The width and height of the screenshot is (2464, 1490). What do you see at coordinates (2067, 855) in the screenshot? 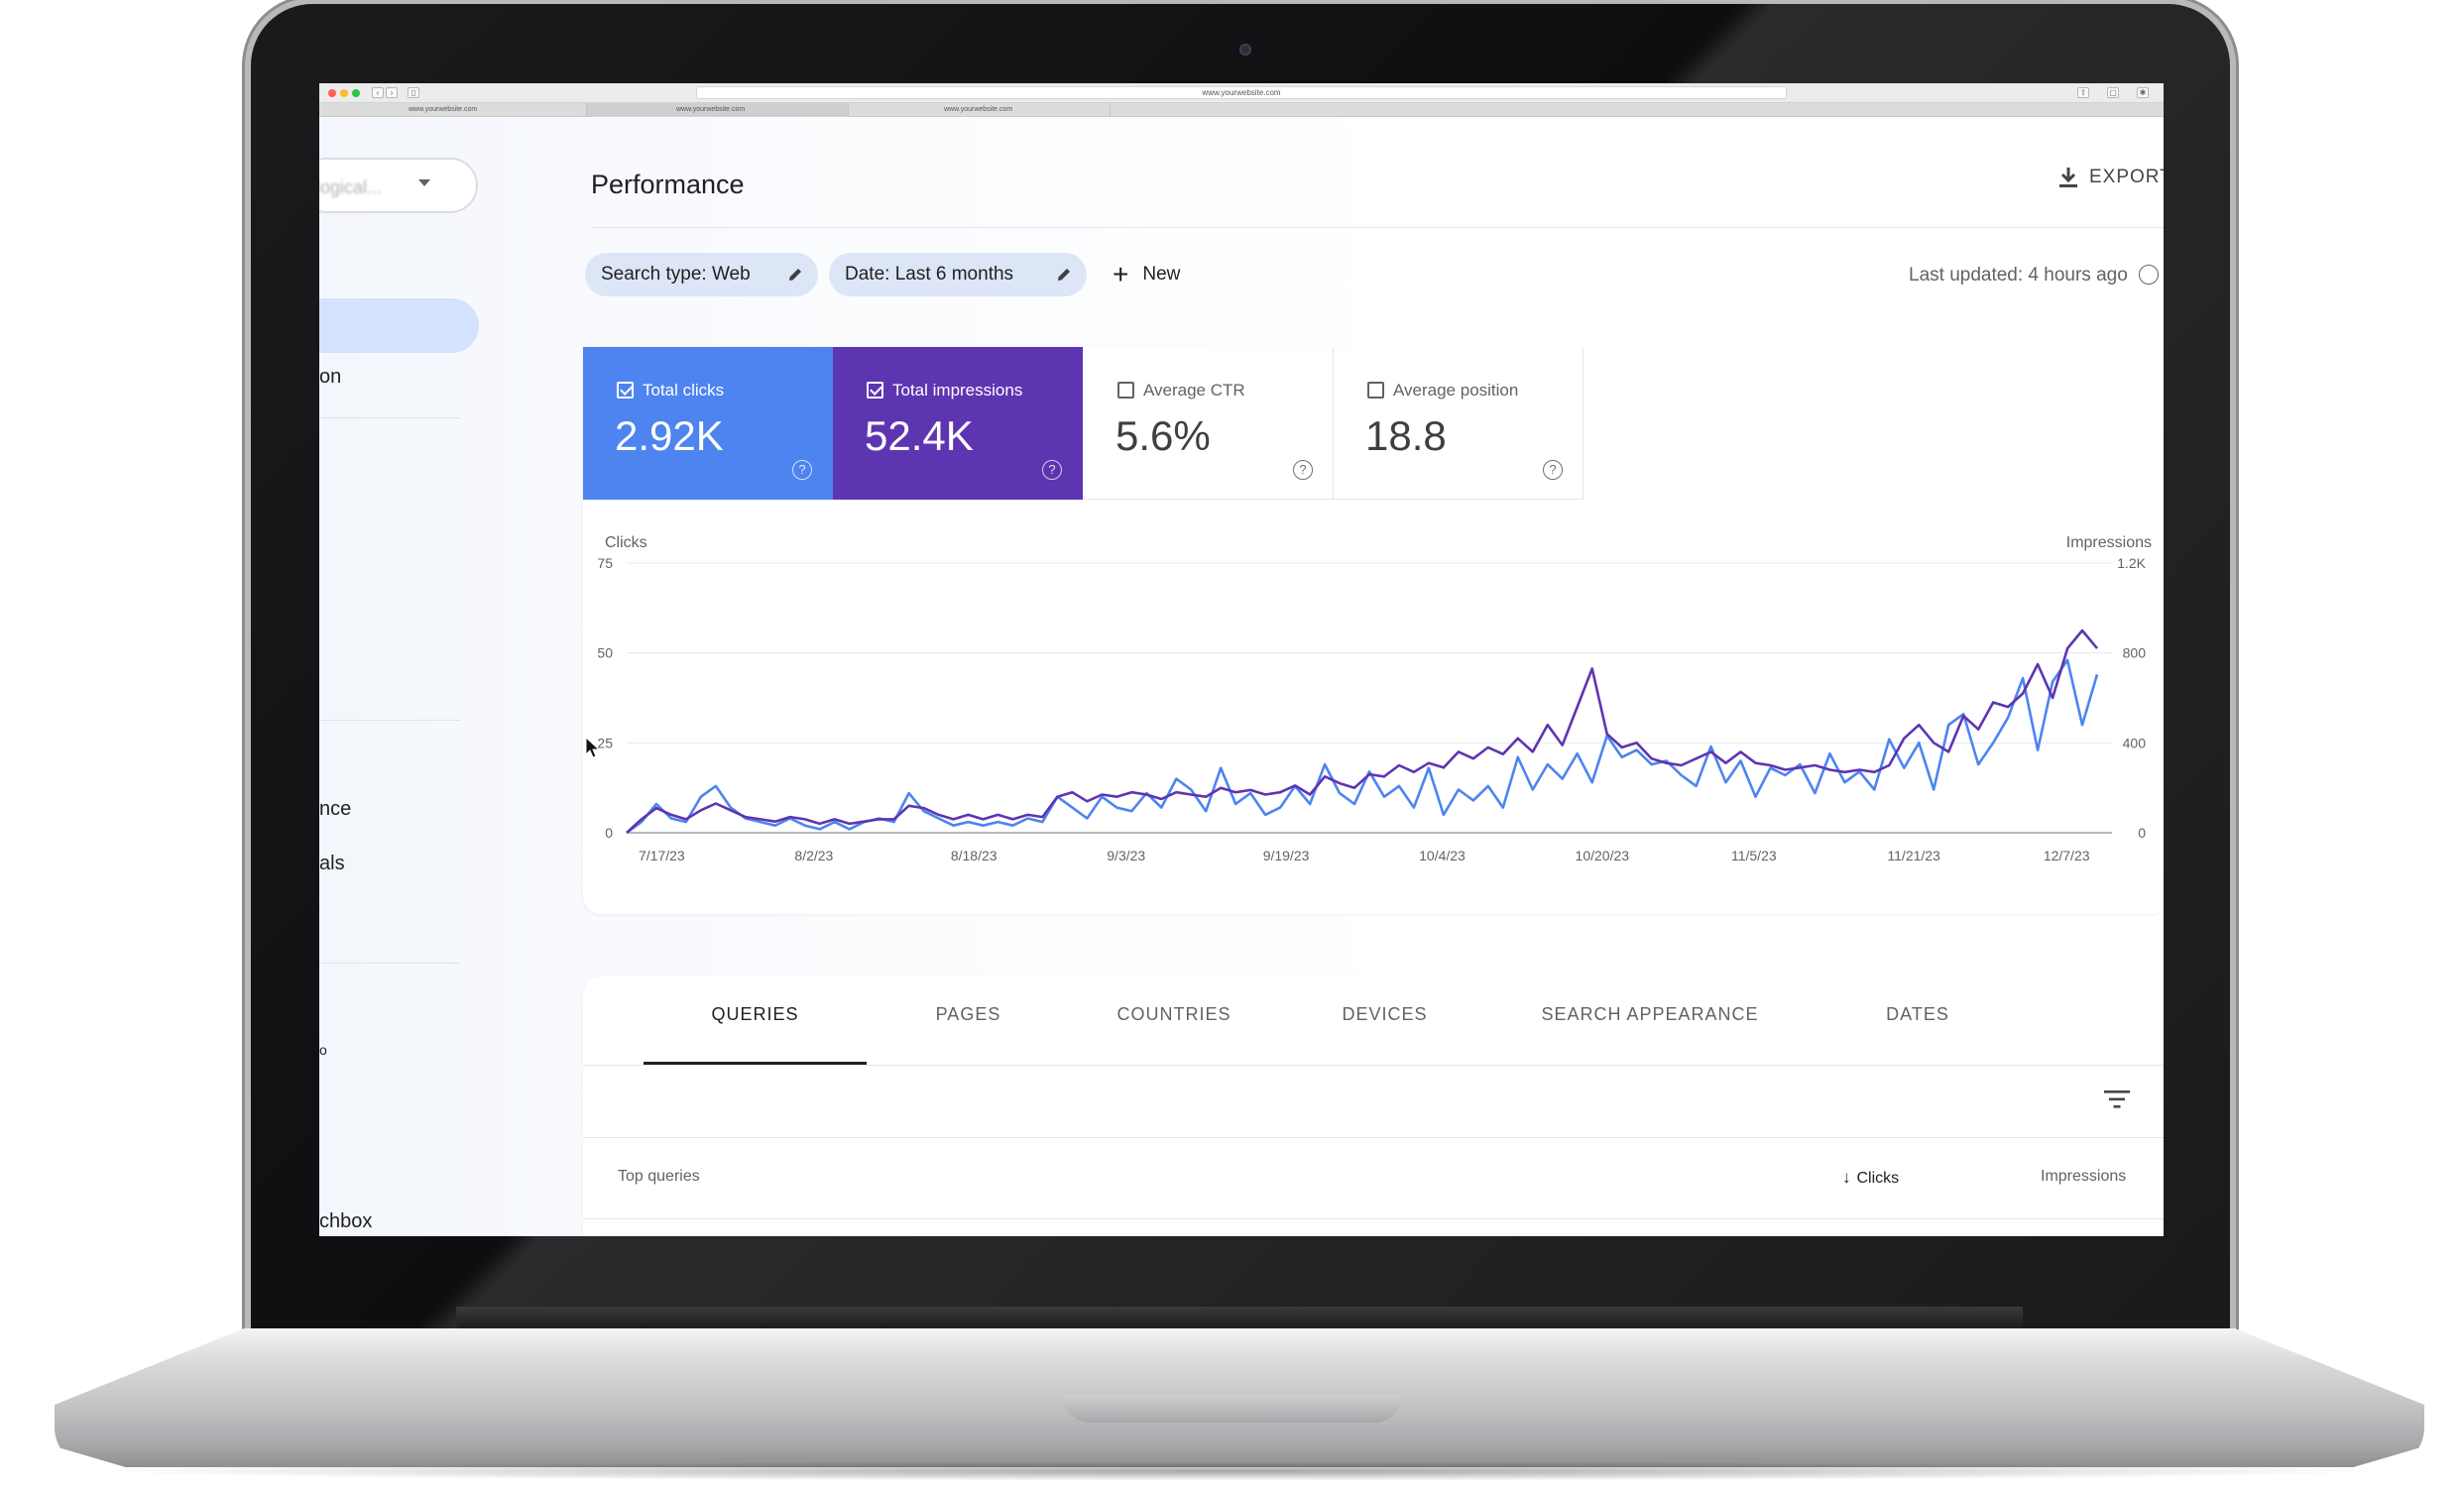
I see `x-tick-label: 12/7/23` at bounding box center [2067, 855].